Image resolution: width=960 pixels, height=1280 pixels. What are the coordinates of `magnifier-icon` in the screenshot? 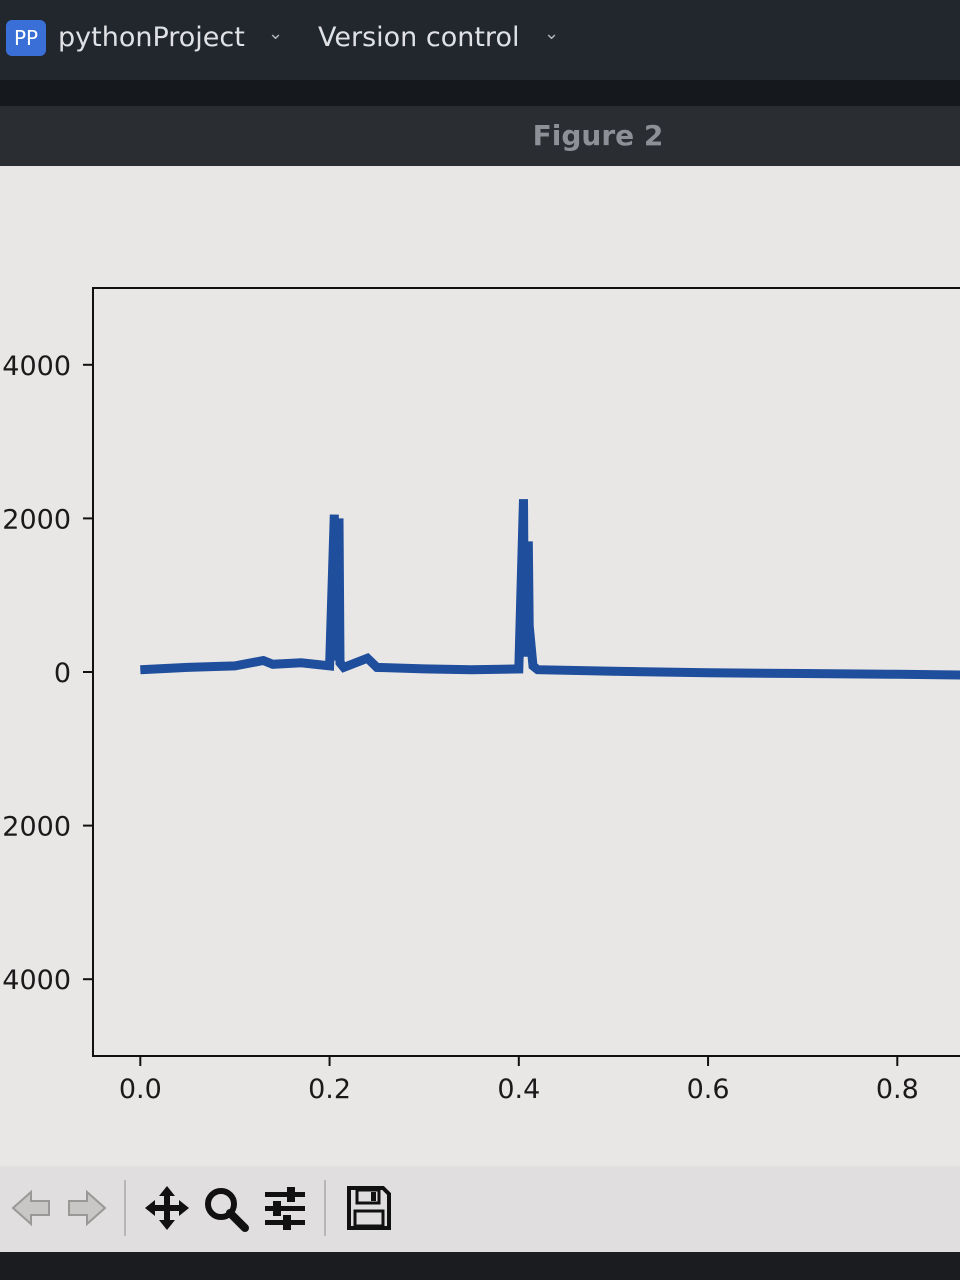 It's located at (227, 1210).